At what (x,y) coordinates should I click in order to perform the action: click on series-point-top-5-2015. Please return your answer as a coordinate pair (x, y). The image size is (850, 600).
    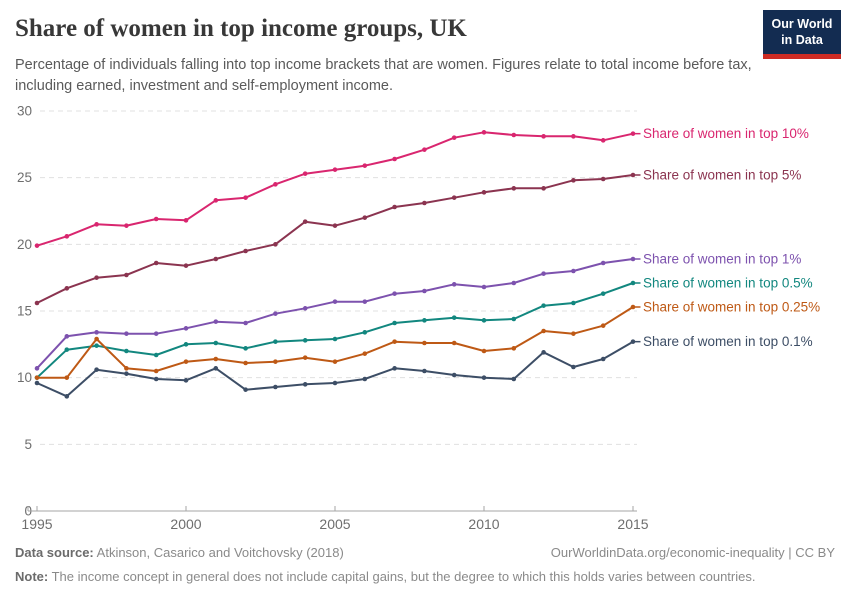
    Looking at the image, I should click on (633, 175).